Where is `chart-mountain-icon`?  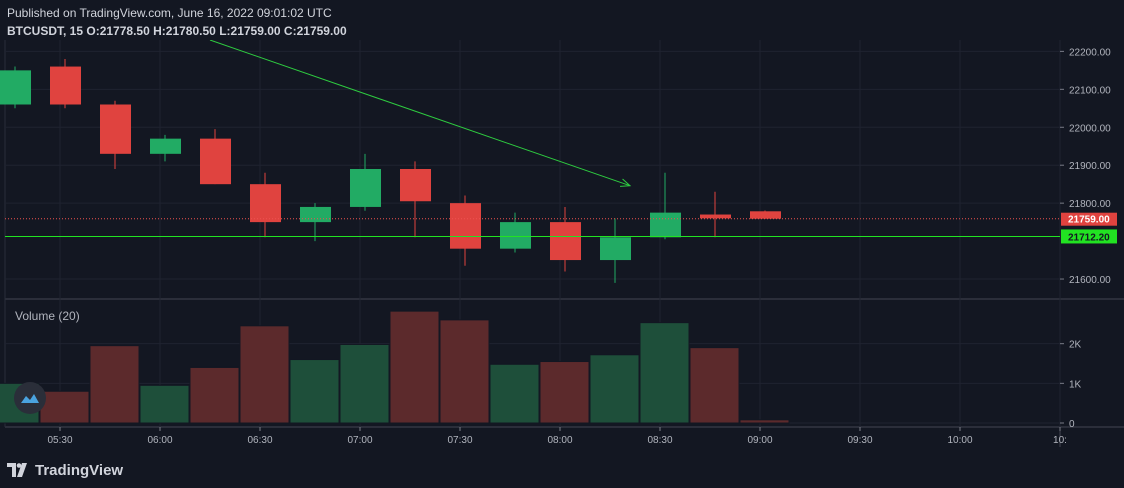 chart-mountain-icon is located at coordinates (30, 398).